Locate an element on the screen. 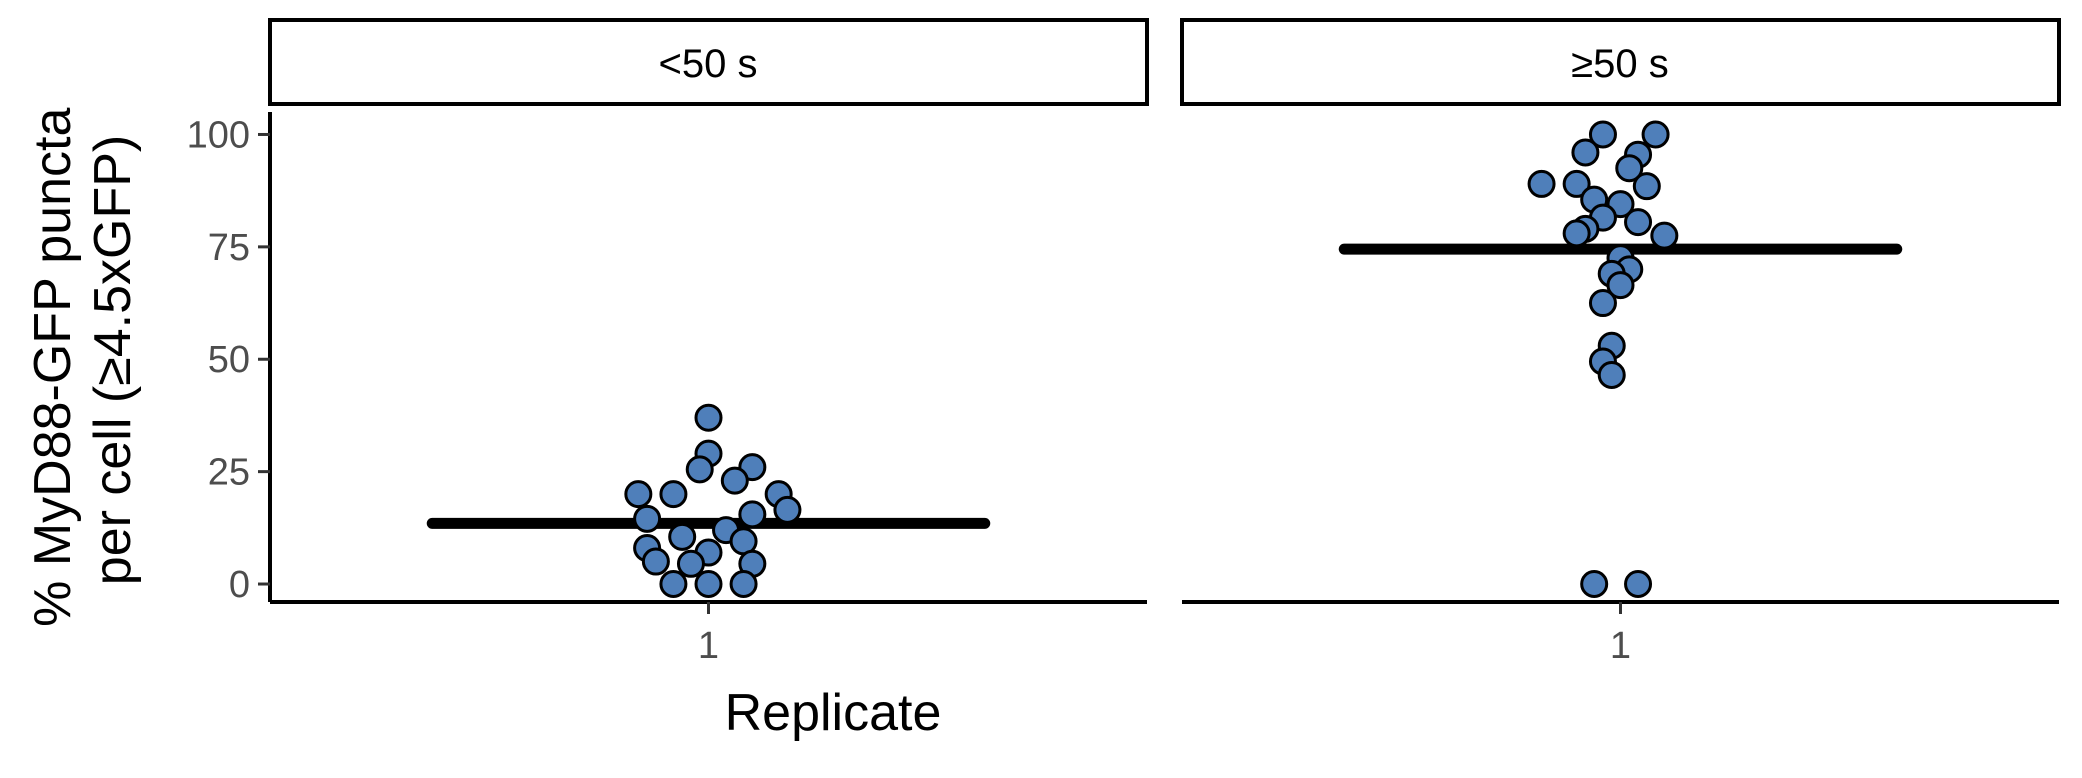  y-tick-label: 0 is located at coordinates (239, 585).